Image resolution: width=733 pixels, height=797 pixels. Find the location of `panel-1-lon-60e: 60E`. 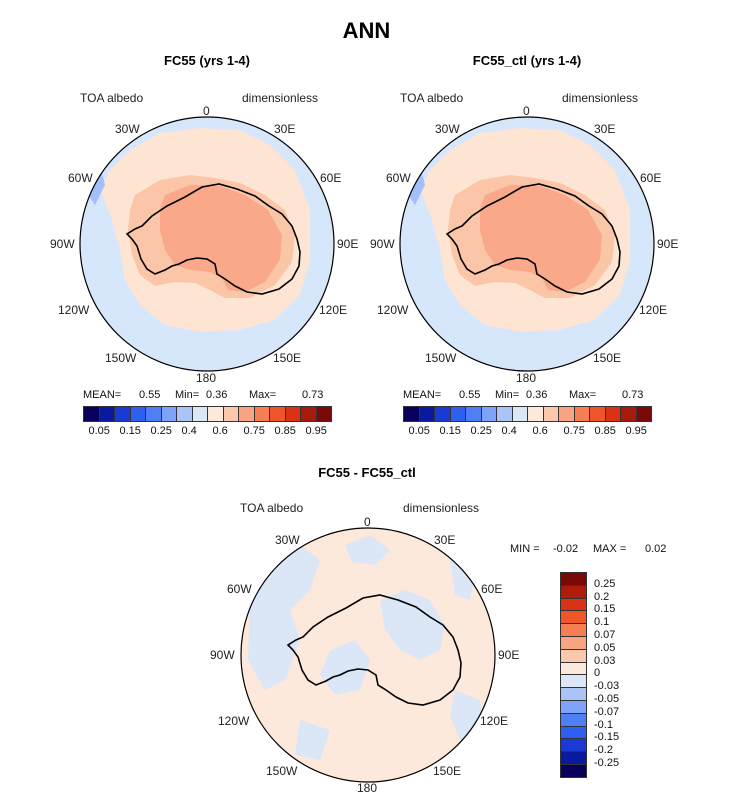

panel-1-lon-60e: 60E is located at coordinates (331, 178).